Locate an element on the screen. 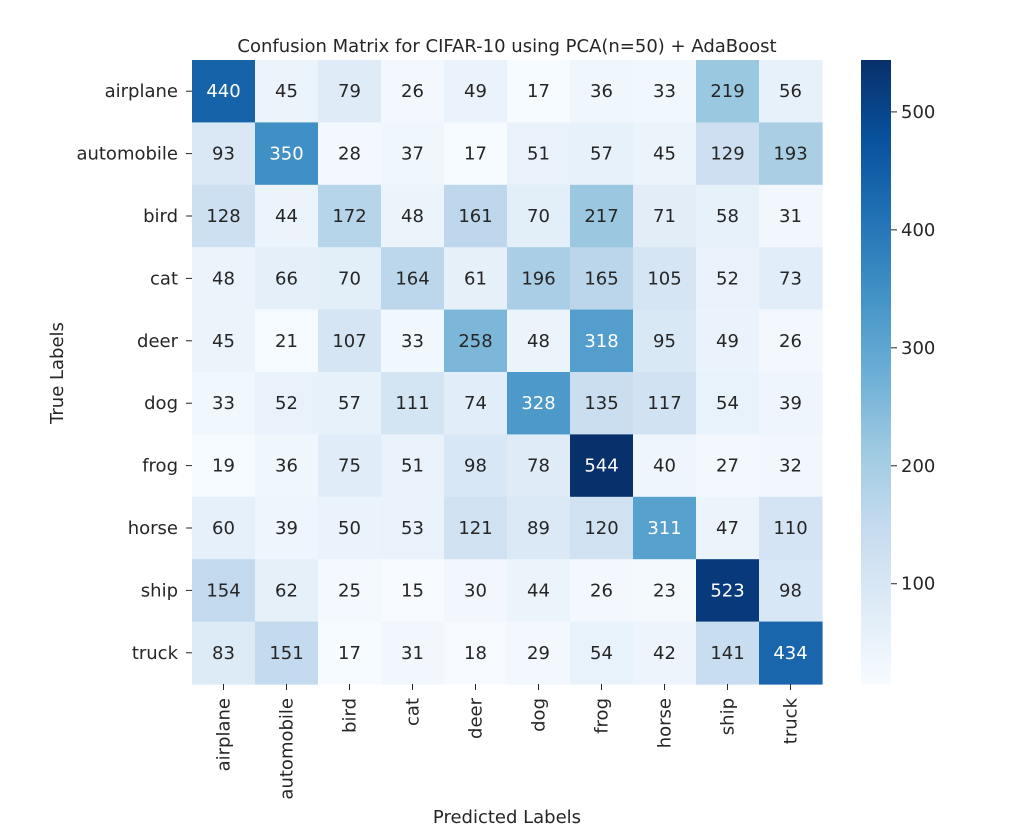 This screenshot has height=839, width=1032. cell-value-label: 193 is located at coordinates (790, 154).